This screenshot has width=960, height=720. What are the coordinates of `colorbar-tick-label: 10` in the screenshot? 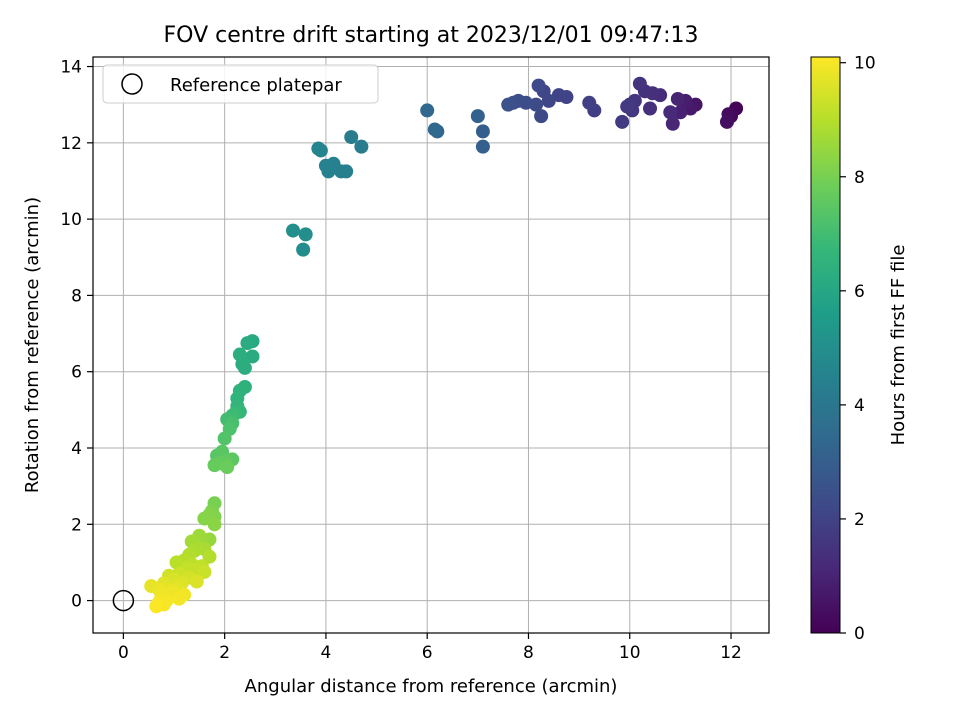 It's located at (865, 64).